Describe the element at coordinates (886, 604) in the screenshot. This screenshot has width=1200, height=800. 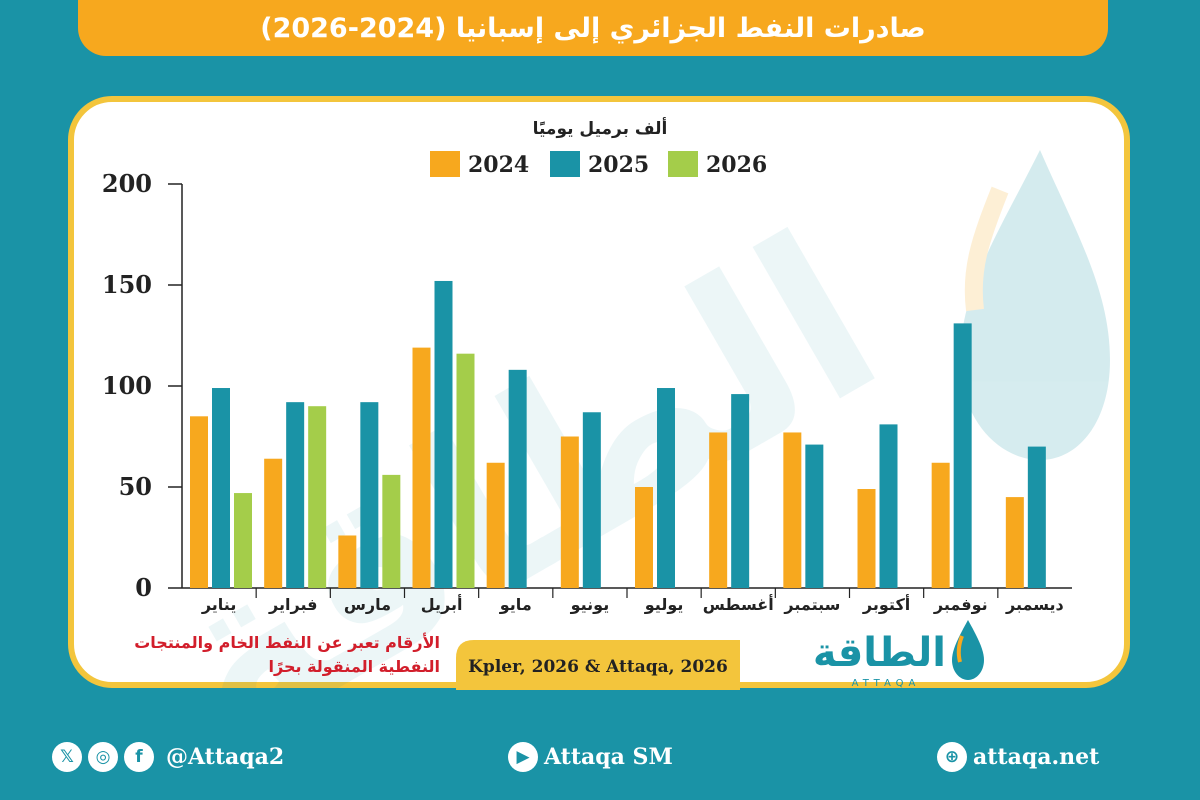
I see `x-tick-label: أكتوبر` at that location.